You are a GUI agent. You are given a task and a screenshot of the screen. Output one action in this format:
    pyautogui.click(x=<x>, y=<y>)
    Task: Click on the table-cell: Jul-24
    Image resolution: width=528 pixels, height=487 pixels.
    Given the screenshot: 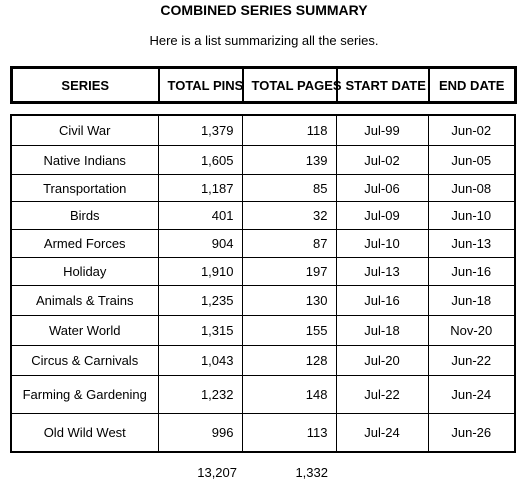 What is the action you would take?
    pyautogui.click(x=382, y=433)
    